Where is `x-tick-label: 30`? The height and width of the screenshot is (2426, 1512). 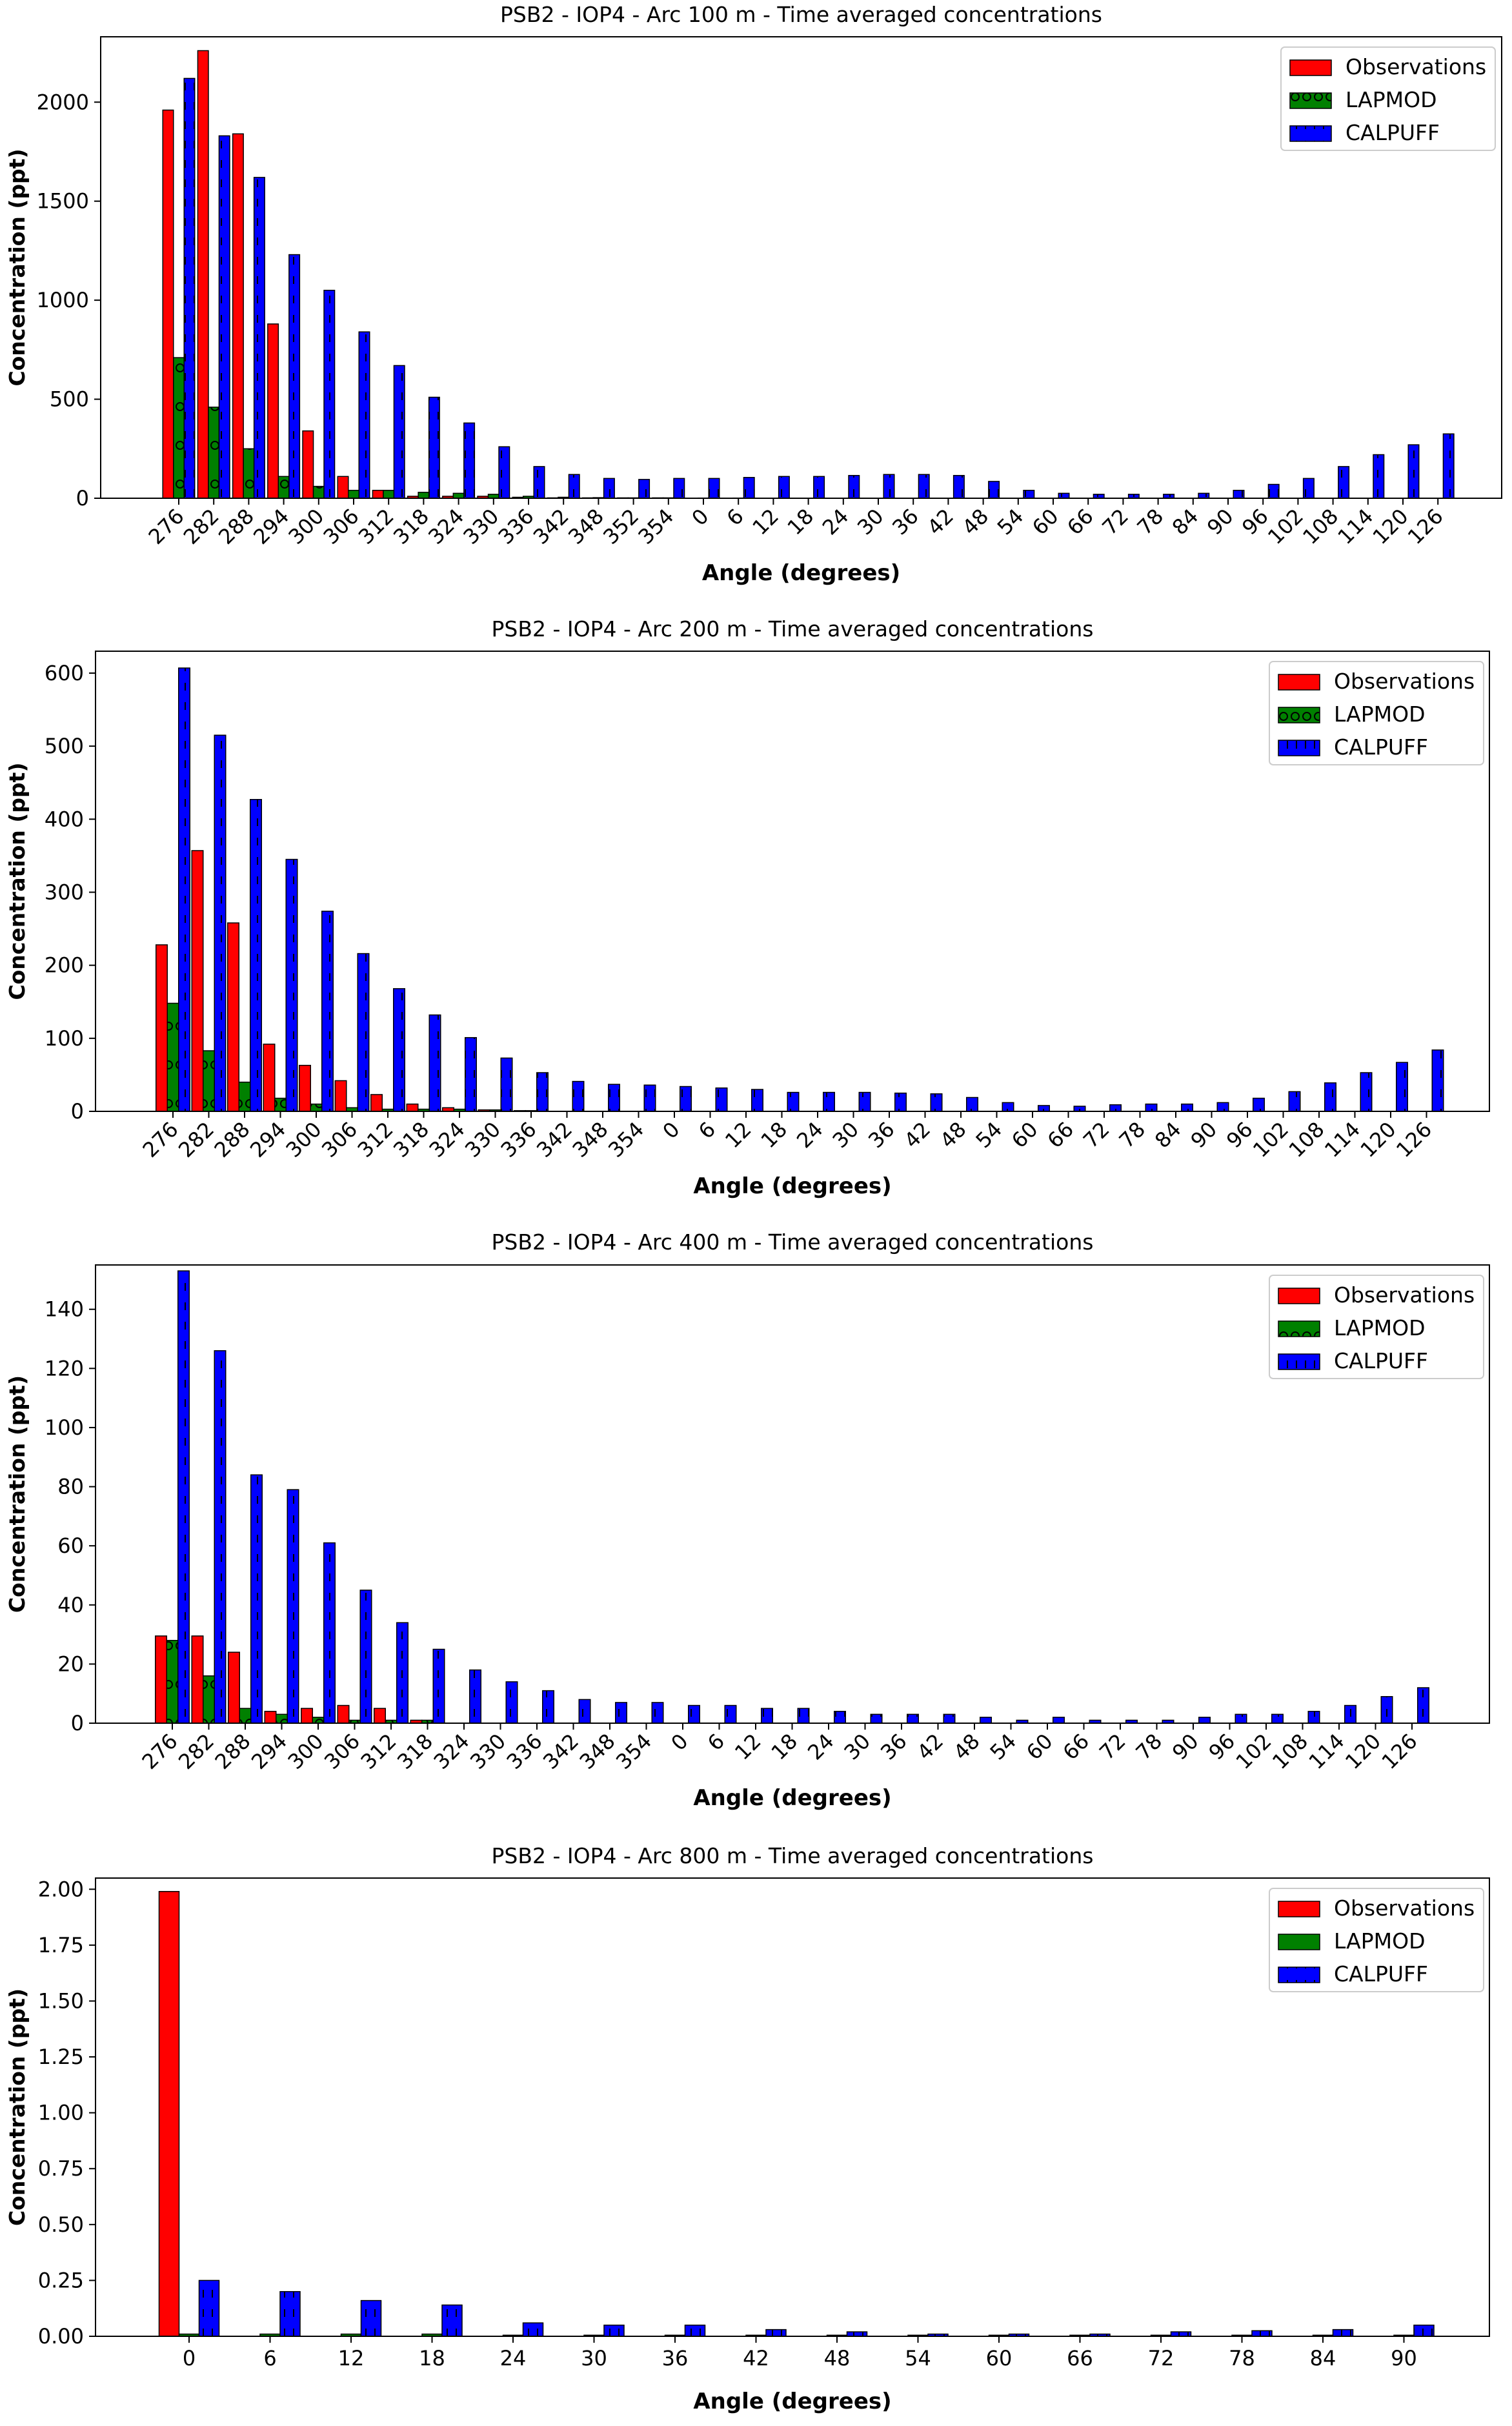
x-tick-label: 30 is located at coordinates (870, 522).